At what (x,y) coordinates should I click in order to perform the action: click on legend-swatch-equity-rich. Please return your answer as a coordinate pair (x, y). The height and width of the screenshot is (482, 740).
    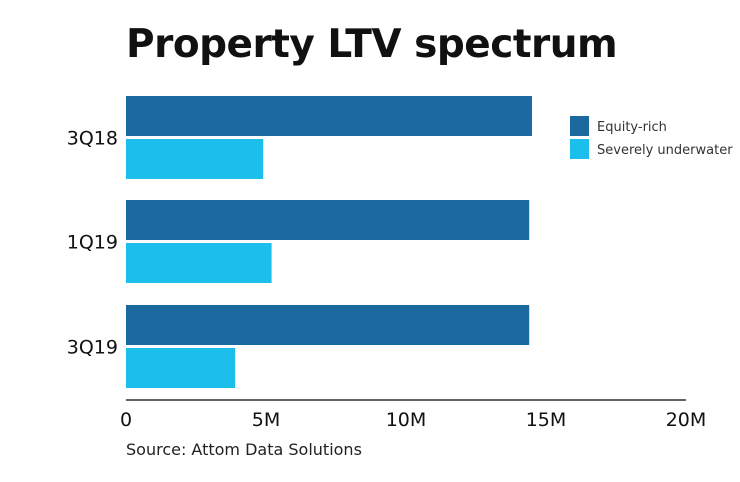
    Looking at the image, I should click on (579, 126).